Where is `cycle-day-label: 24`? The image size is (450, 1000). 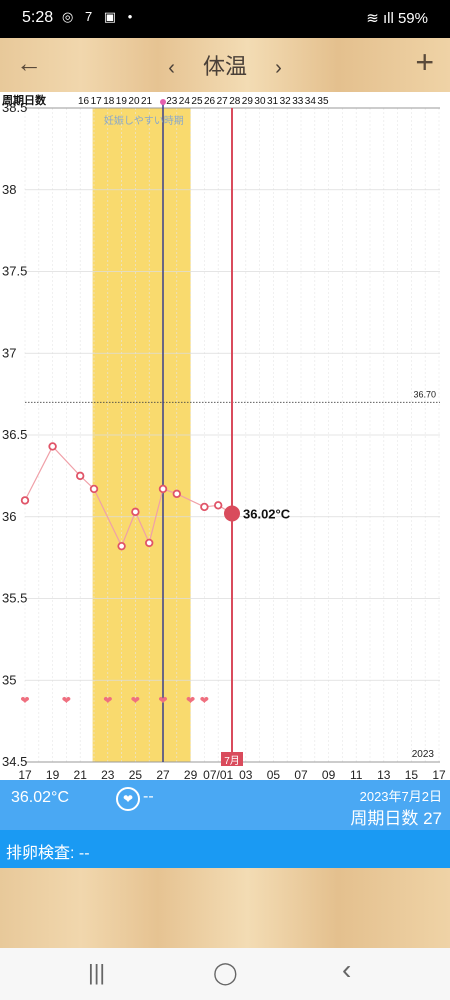
cycle-day-label: 24 is located at coordinates (185, 101).